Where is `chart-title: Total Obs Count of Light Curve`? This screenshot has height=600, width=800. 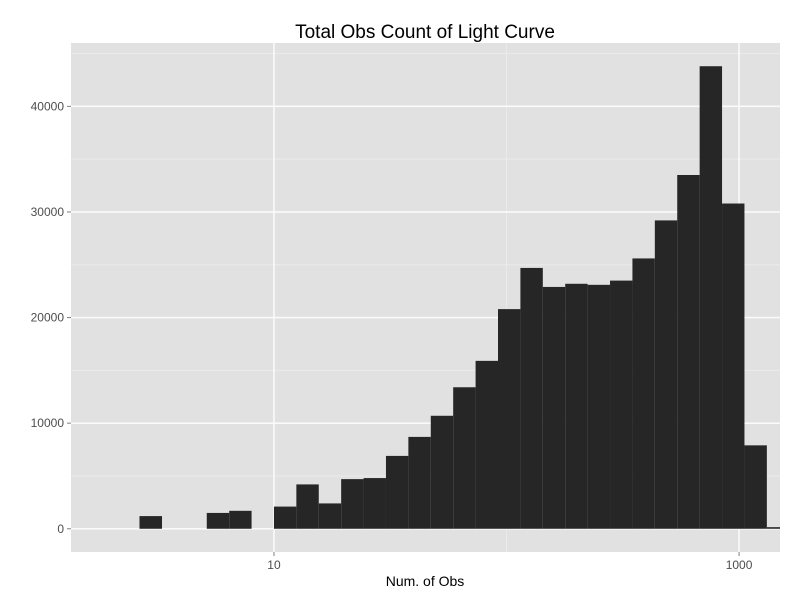 chart-title: Total Obs Count of Light Curve is located at coordinates (425, 32).